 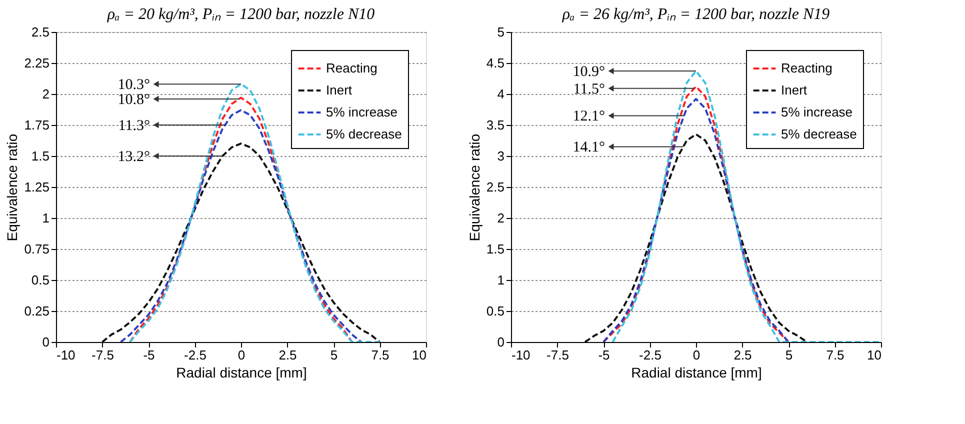 What do you see at coordinates (500, 94) in the screenshot?
I see `y-tick-label: 4` at bounding box center [500, 94].